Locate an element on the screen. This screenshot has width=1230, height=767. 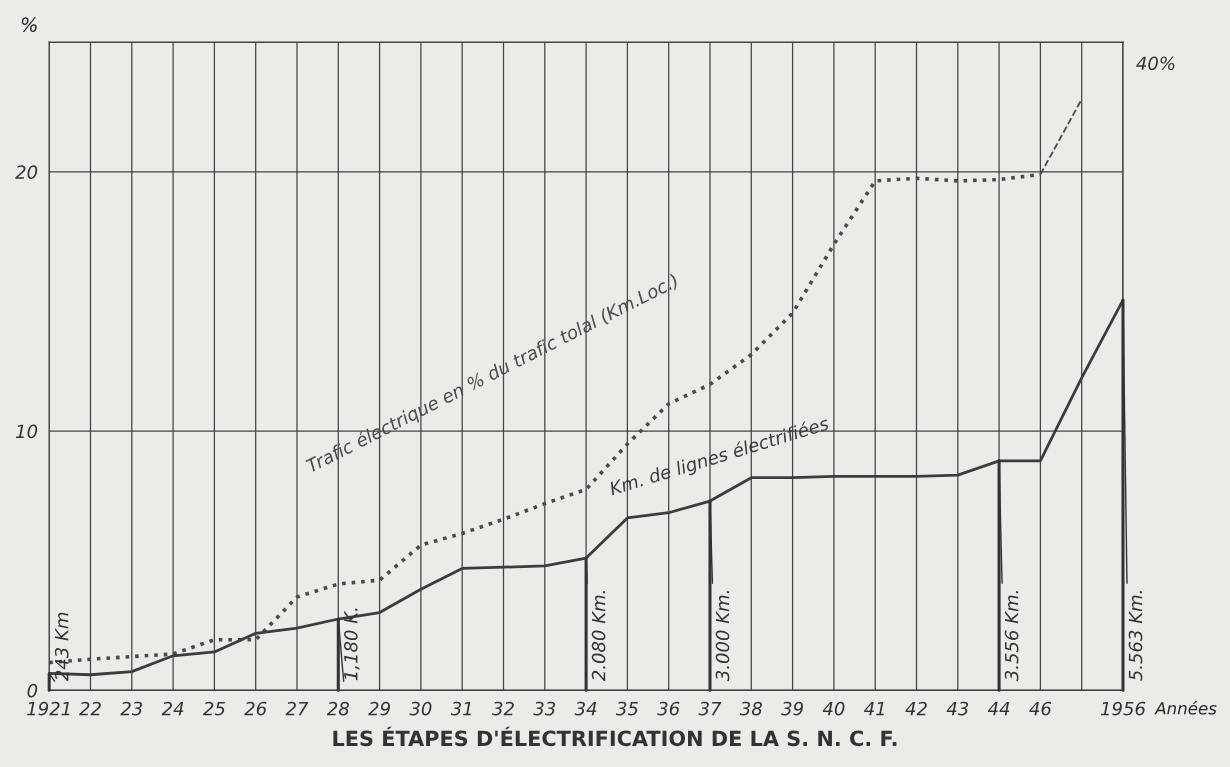
x-tick-label: 44 is located at coordinates (998, 708).